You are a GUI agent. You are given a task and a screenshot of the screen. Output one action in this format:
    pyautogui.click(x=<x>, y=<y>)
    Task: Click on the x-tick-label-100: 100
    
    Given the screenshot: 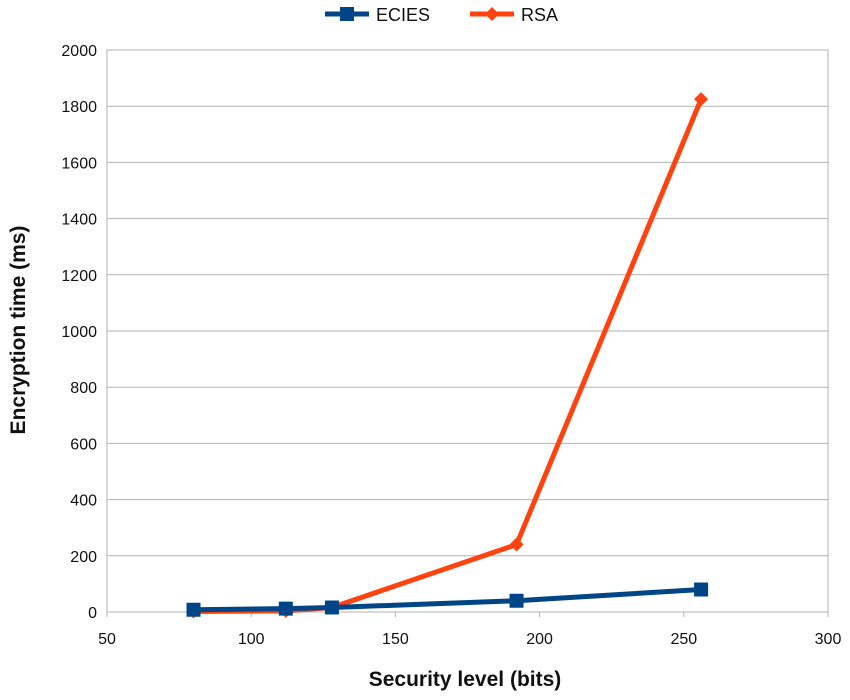 What is the action you would take?
    pyautogui.click(x=251, y=639)
    